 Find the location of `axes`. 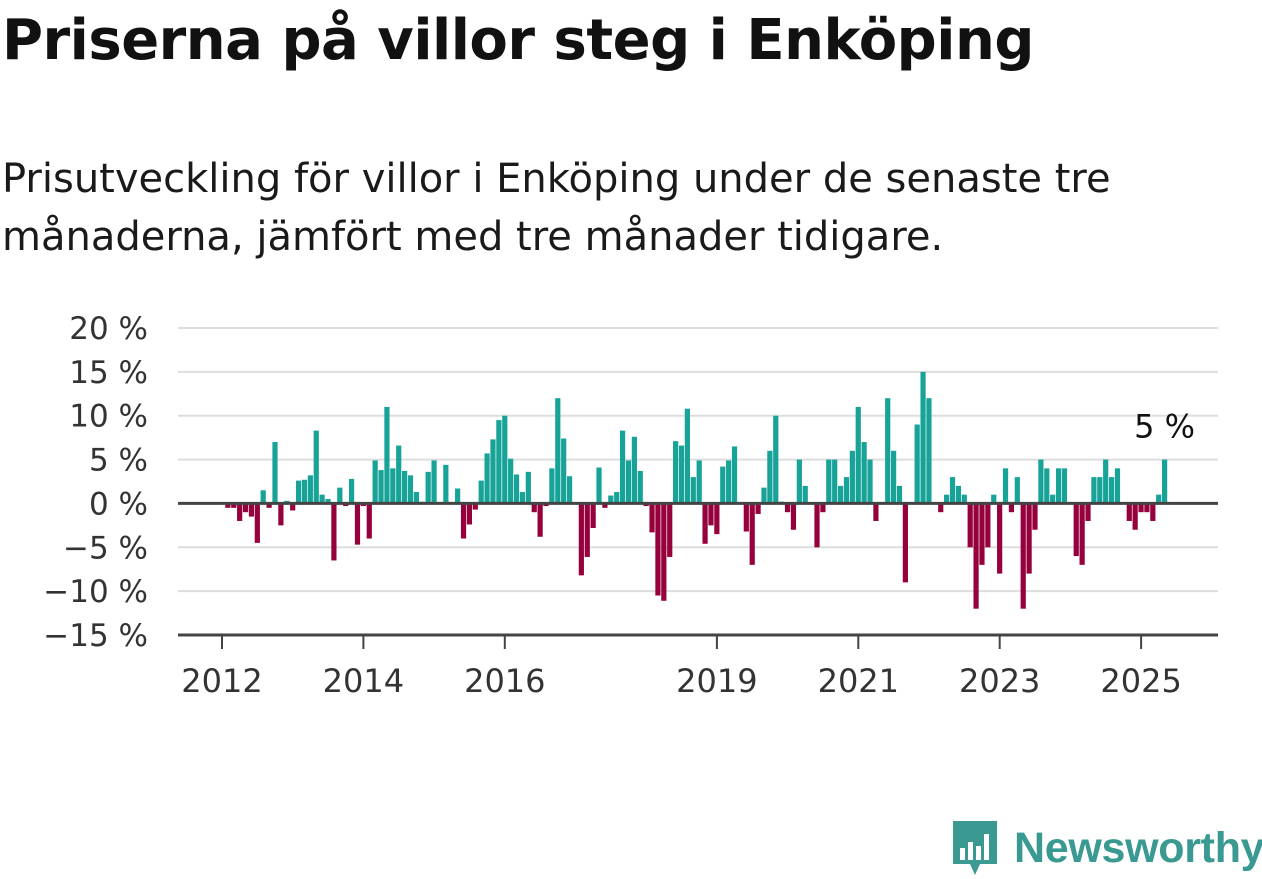

axes is located at coordinates (698, 569).